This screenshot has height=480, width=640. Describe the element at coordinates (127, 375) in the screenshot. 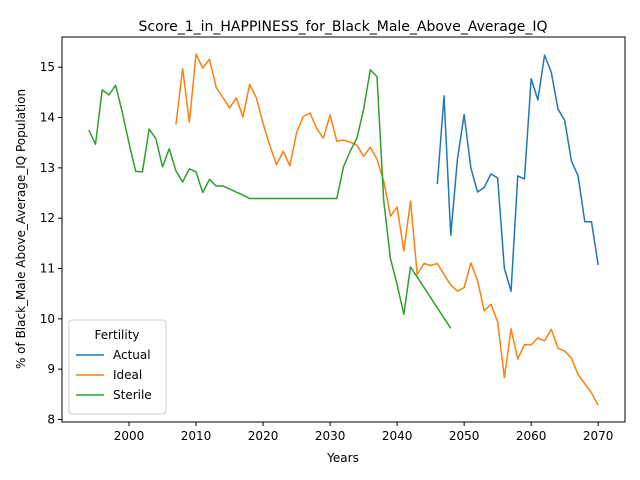

I see `legend-label-ideal: Ideal` at that location.